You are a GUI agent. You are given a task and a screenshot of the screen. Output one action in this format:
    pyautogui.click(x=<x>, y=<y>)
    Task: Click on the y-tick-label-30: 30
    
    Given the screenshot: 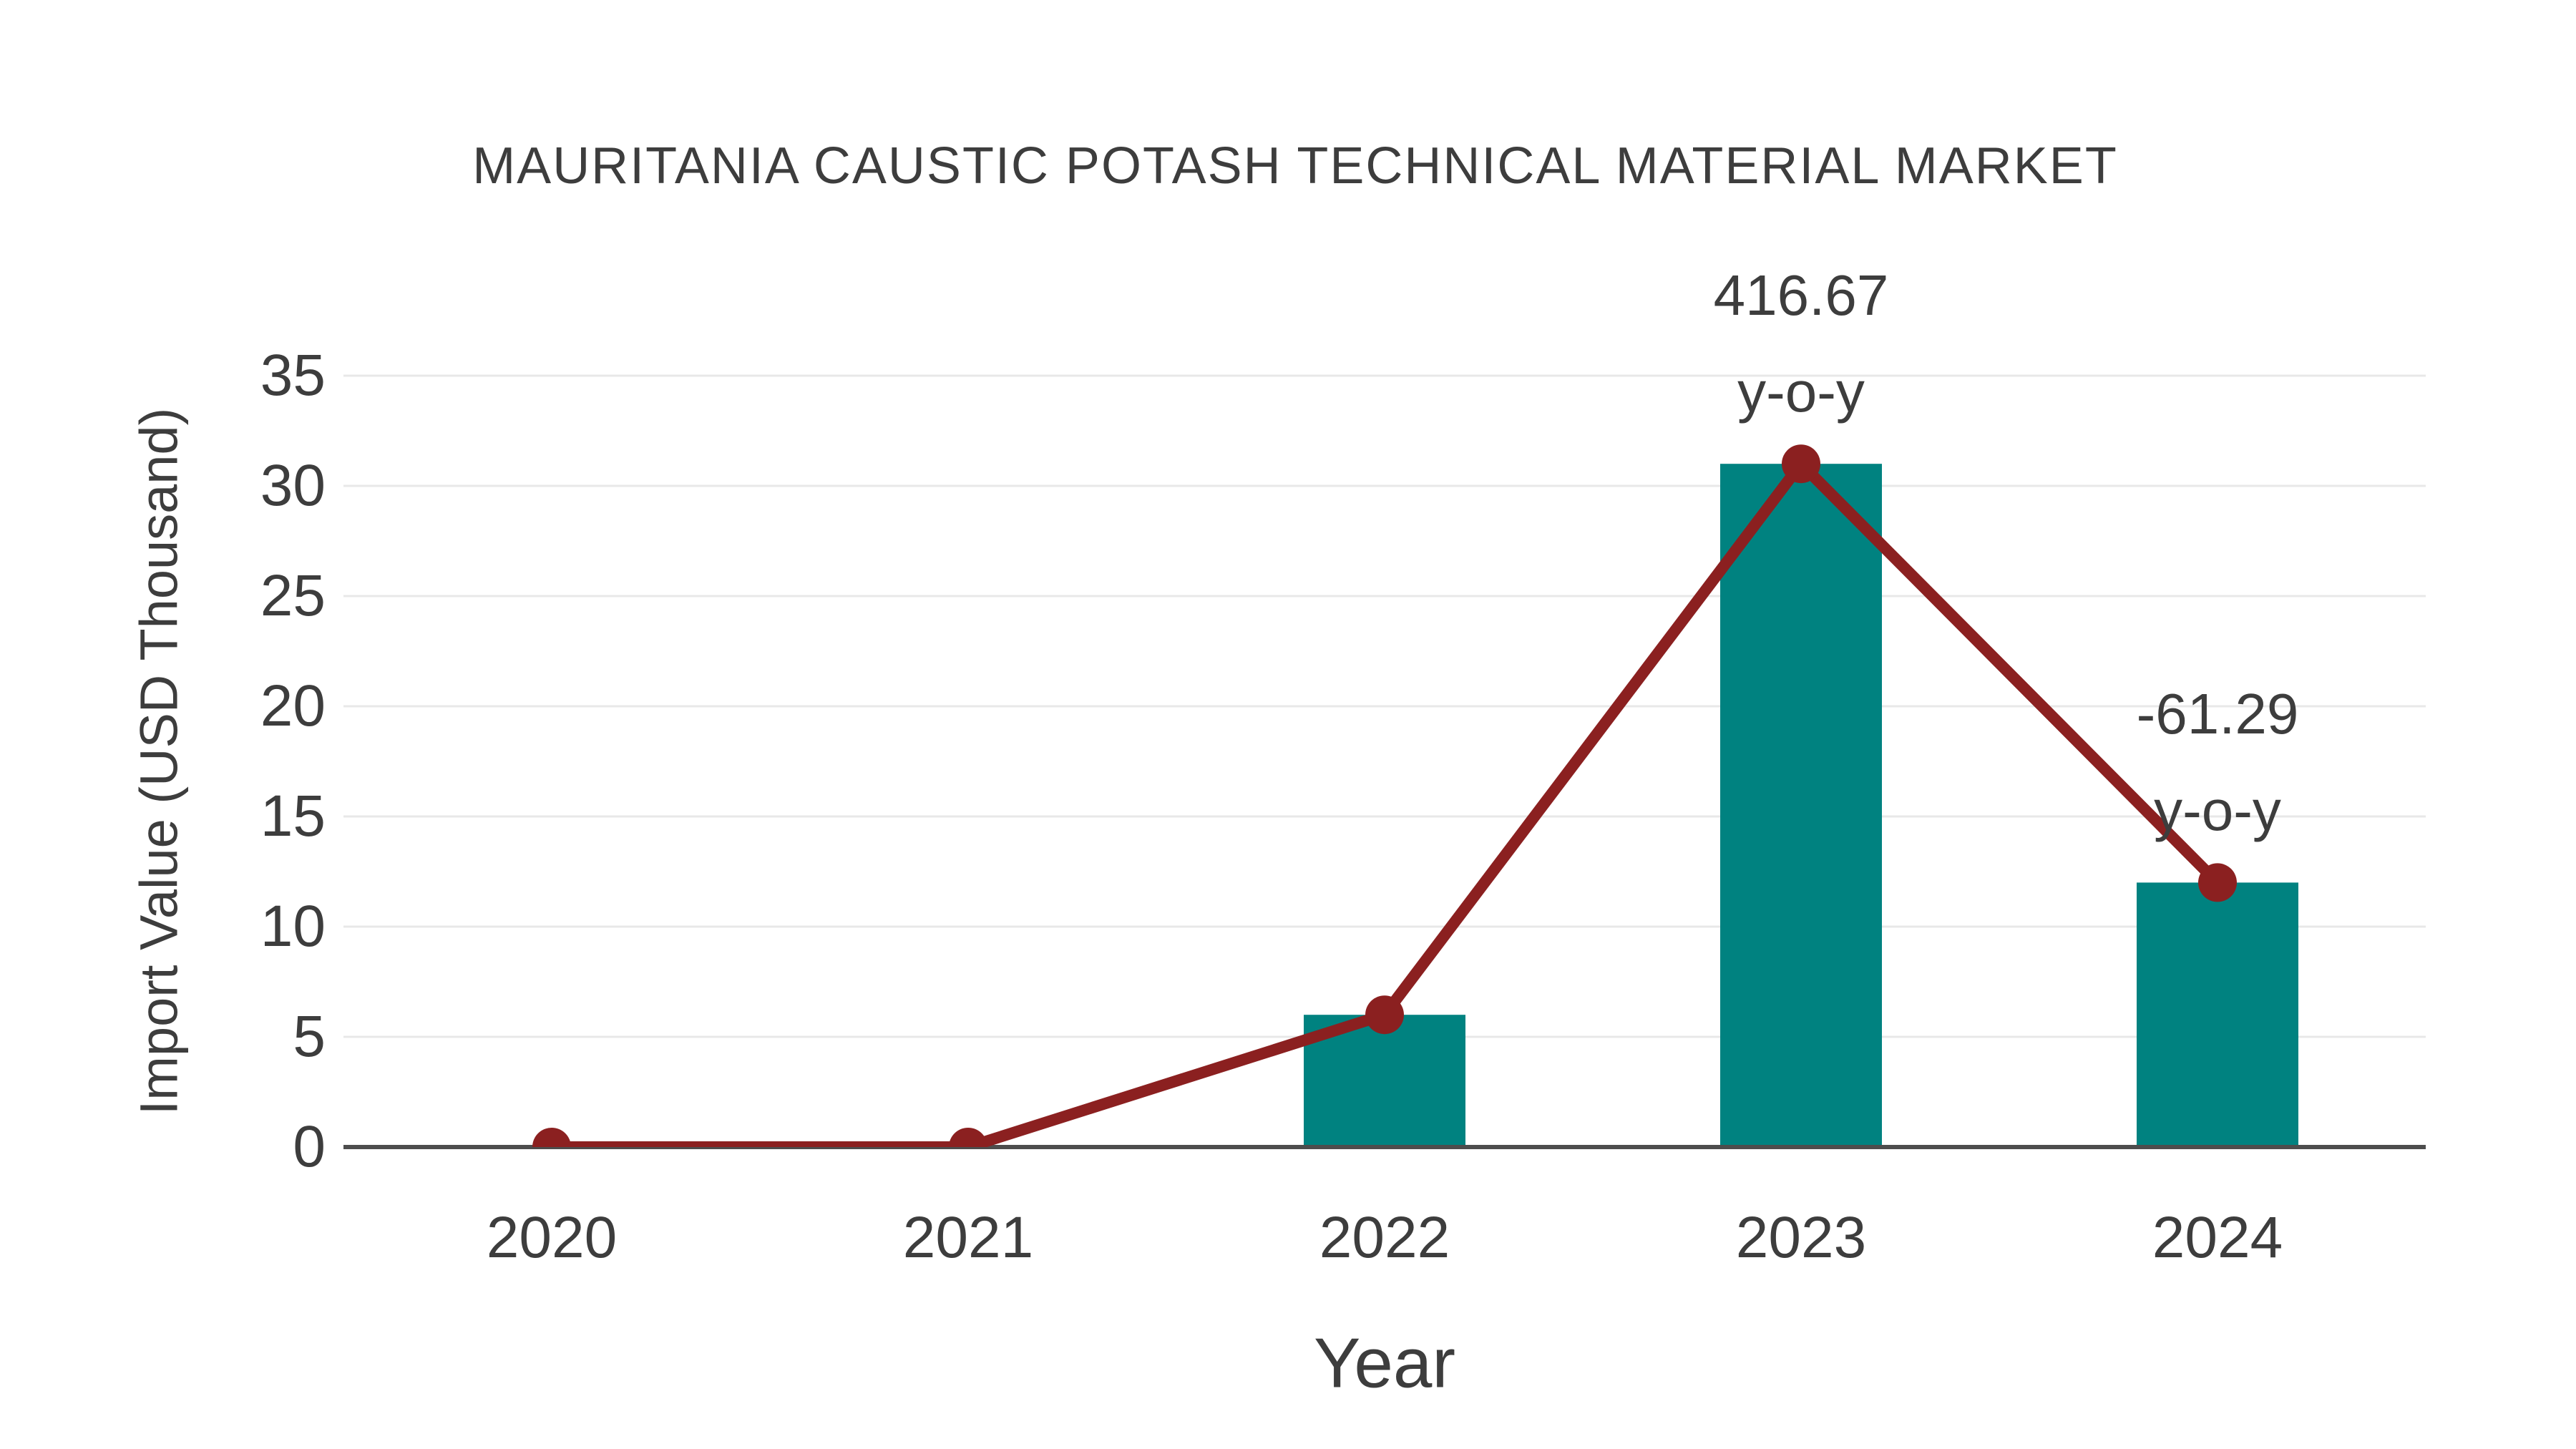 What is the action you would take?
    pyautogui.click(x=293, y=485)
    